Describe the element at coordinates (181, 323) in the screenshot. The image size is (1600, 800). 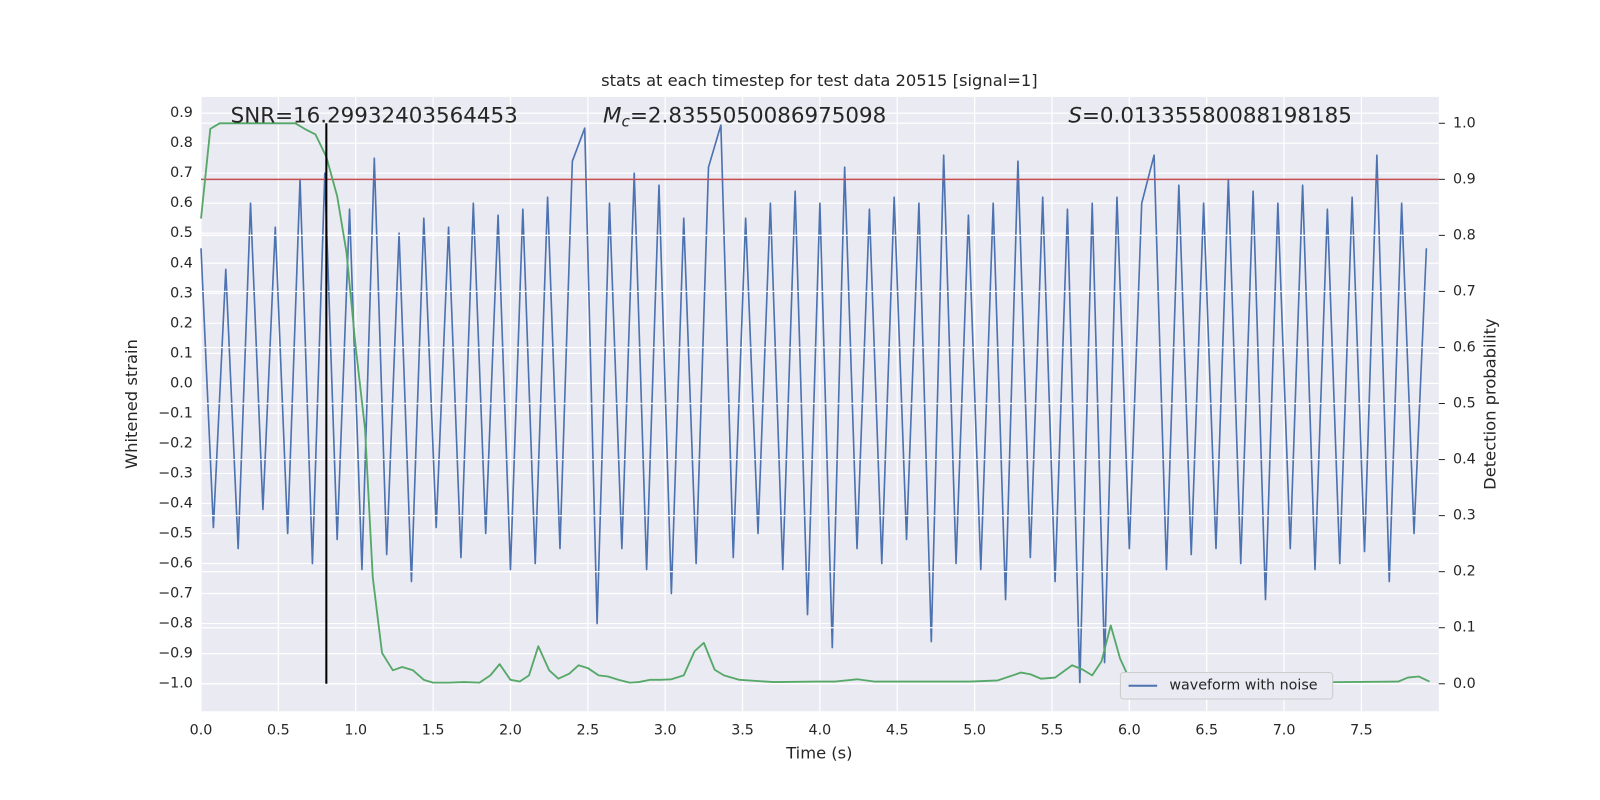
I see `y-tick-label: 0.2` at that location.